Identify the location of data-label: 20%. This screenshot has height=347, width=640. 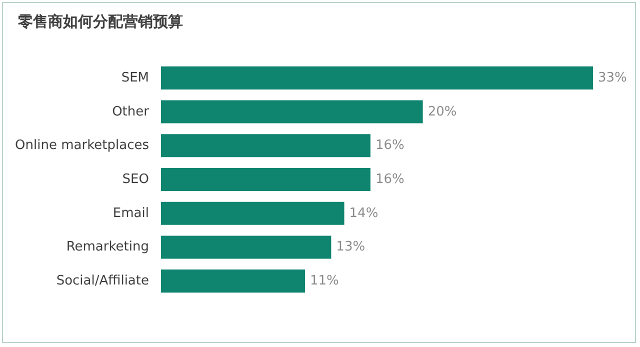
(442, 112).